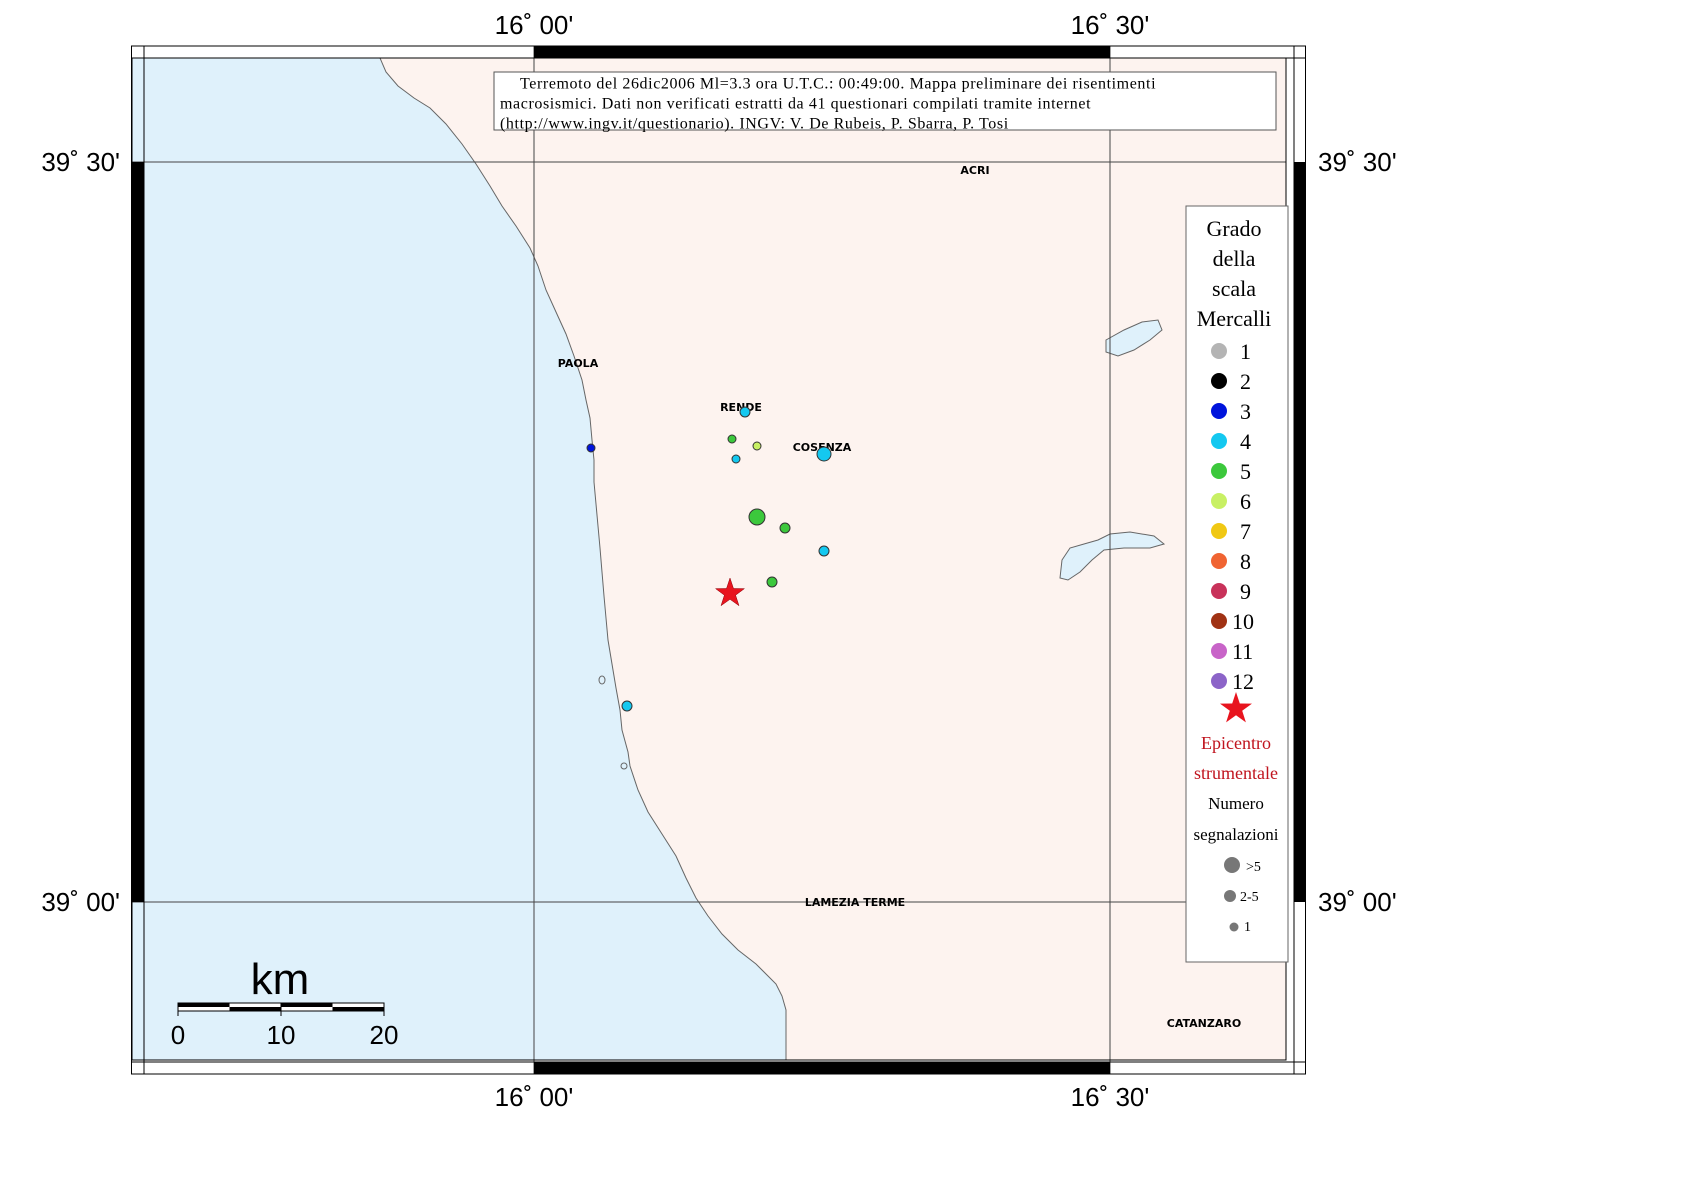  Describe the element at coordinates (1112, 556) in the screenshot. I see `lake-ampollino` at that location.